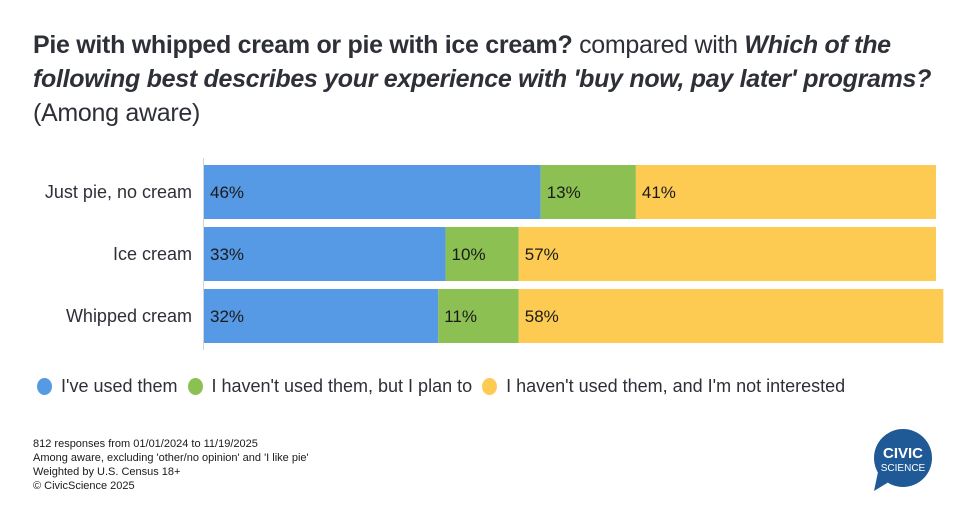 The image size is (966, 516). I want to click on value-label: 13%, so click(564, 192).